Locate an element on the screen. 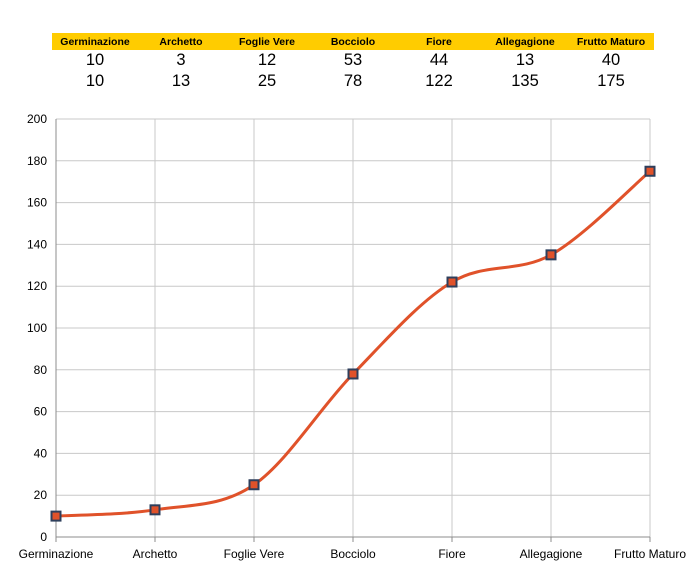  y-tick-label: 200 is located at coordinates (37, 119).